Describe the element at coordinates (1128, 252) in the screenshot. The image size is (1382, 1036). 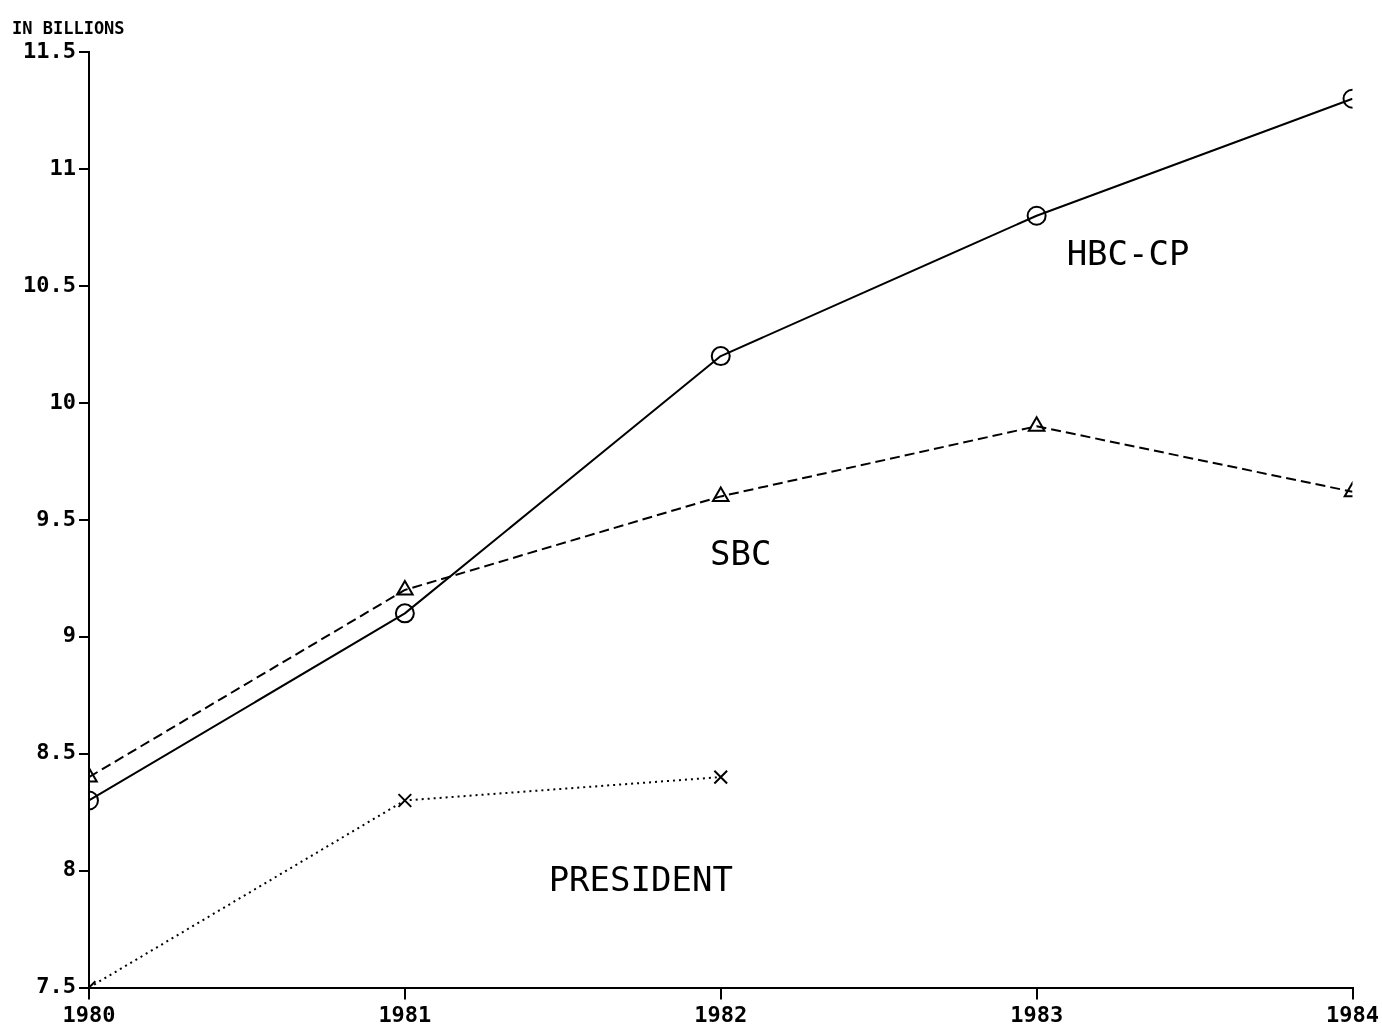
I see `series-label: HBC-CP` at that location.